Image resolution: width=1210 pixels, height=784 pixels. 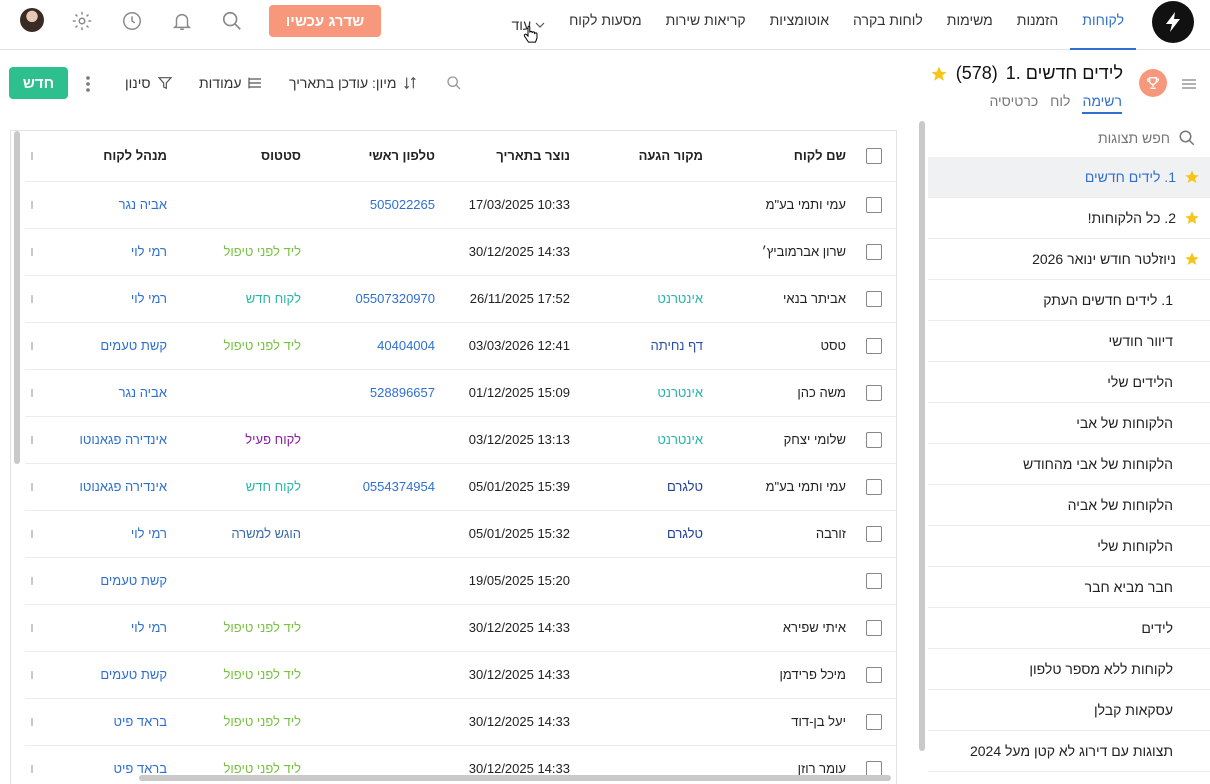 I want to click on sidebar-view-item: הלקוחות של אבי מהחודש, so click(x=1069, y=464).